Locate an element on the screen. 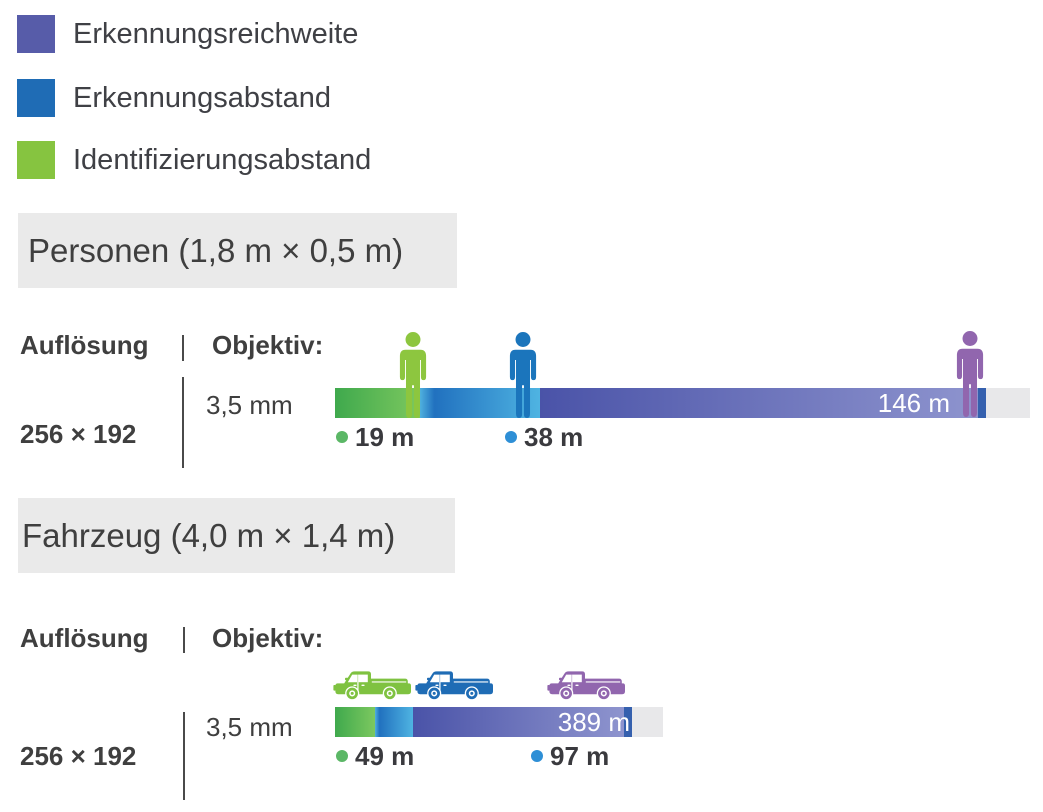 This screenshot has height=812, width=1043. car-icon-identification is located at coordinates (372, 686).